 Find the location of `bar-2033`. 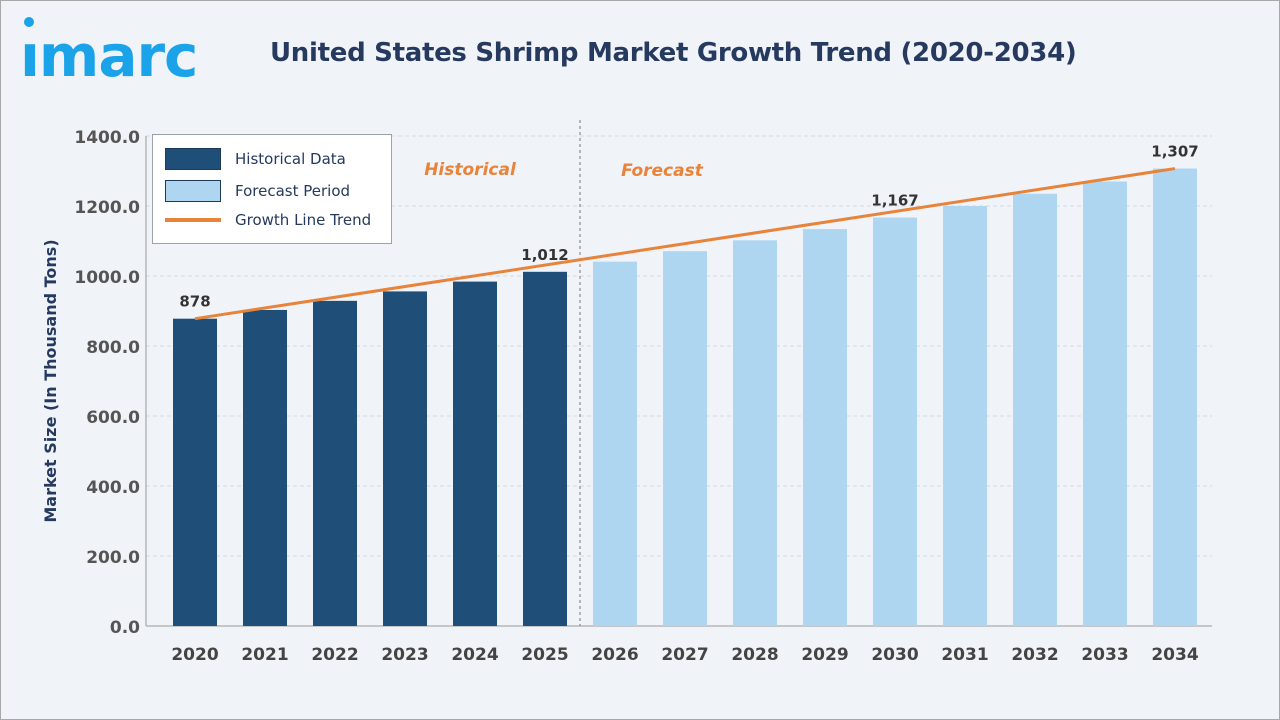

bar-2033 is located at coordinates (1105, 403).